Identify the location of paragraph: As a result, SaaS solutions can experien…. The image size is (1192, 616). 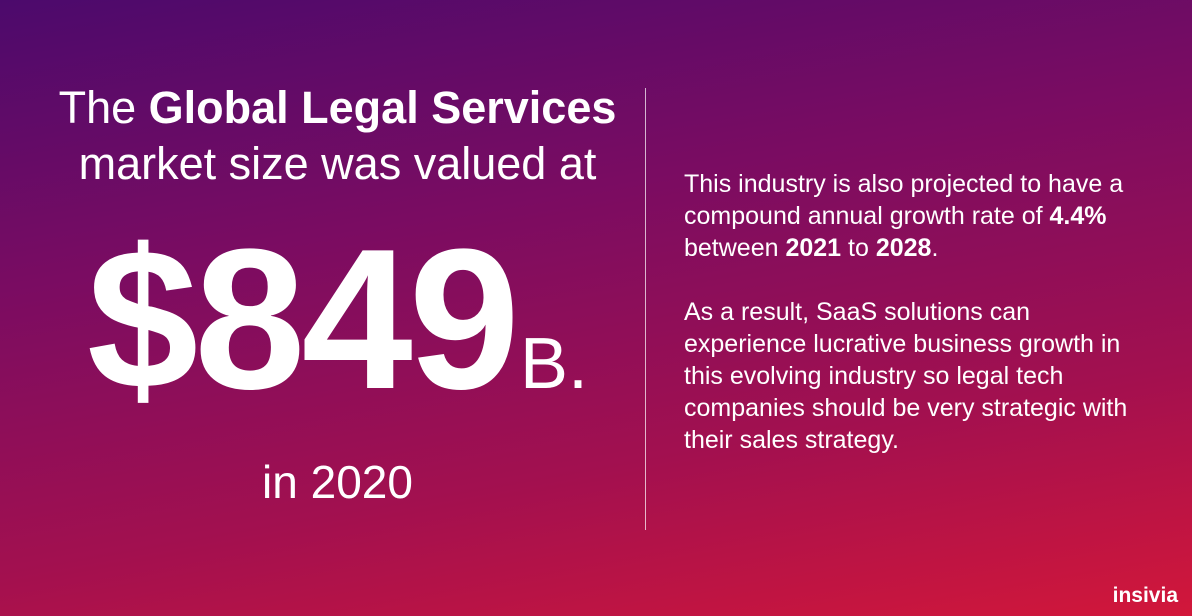
(916, 376).